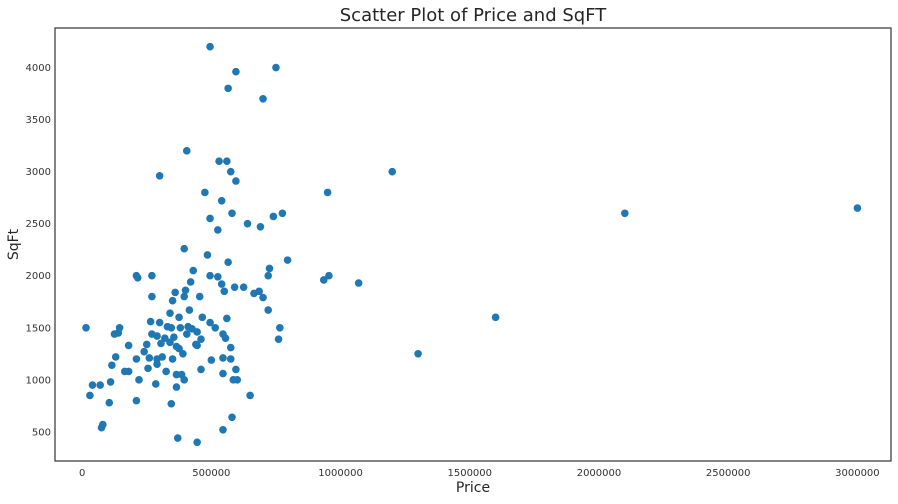  I want to click on y-tick-label: 2500, so click(38, 224).